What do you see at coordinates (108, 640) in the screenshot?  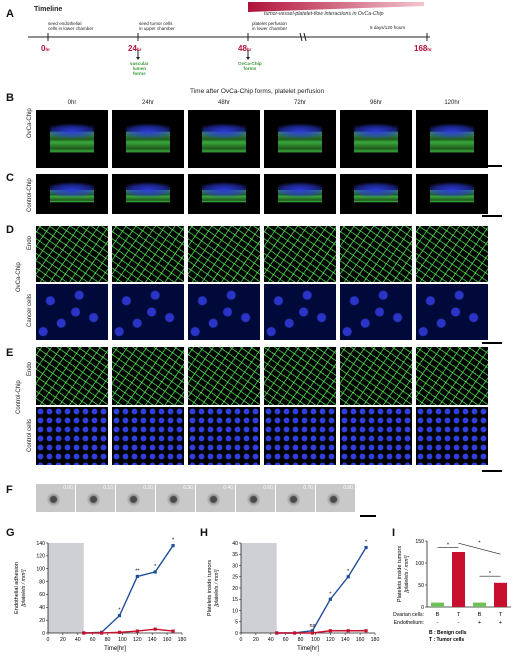 I see `x-tick-label: 80` at bounding box center [108, 640].